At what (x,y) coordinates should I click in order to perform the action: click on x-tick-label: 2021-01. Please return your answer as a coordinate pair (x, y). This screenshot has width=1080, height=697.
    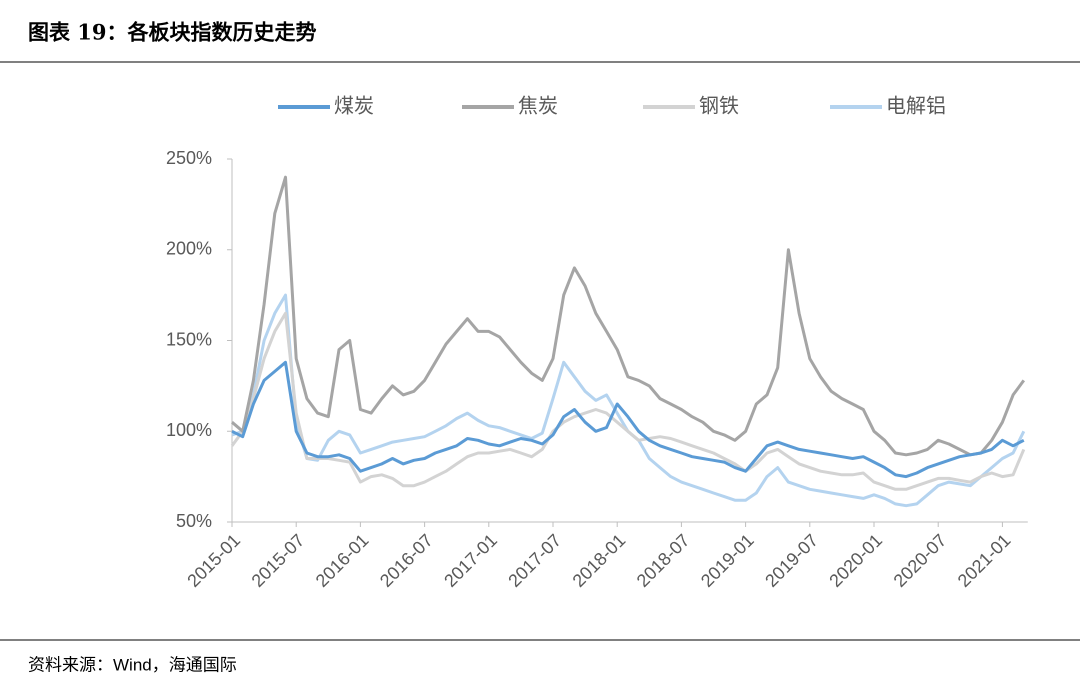
    Looking at the image, I should click on (984, 560).